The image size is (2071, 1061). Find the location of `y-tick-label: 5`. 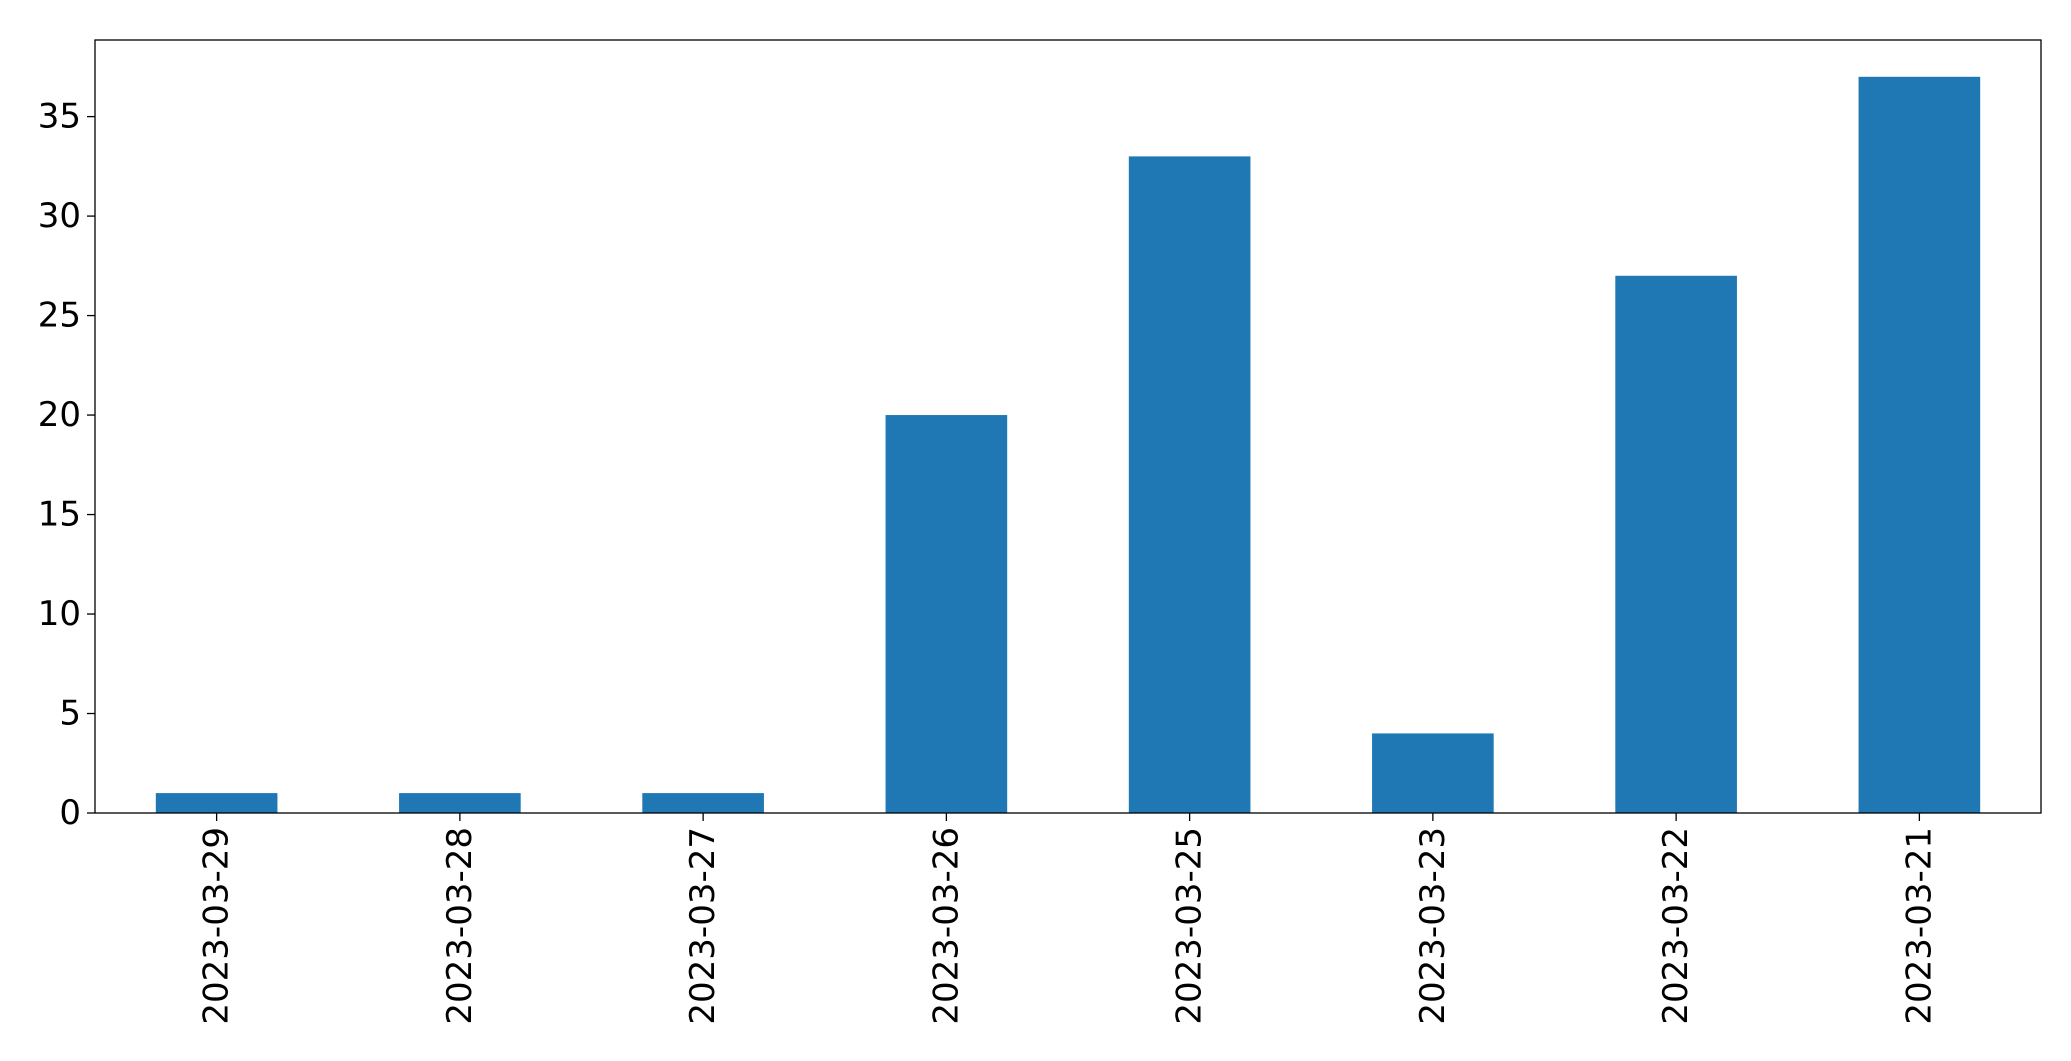

y-tick-label: 5 is located at coordinates (70, 714).